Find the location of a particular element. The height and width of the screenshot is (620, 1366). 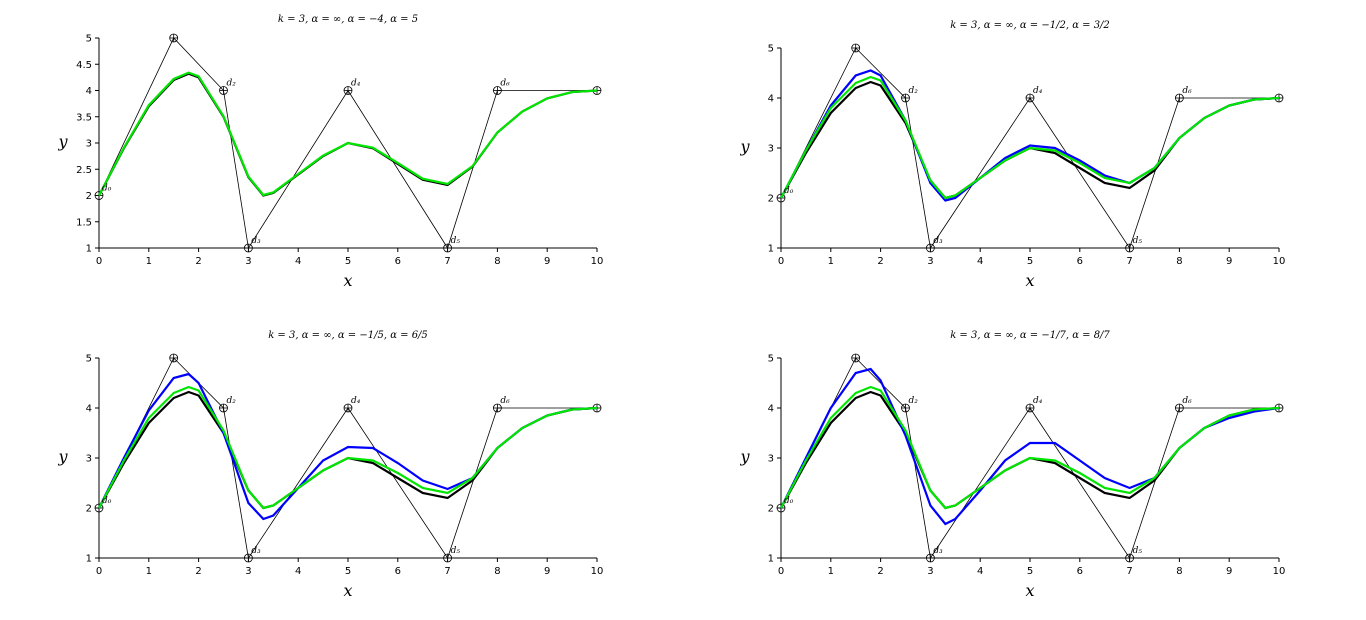

y-tick-label: 1 is located at coordinates (771, 249).